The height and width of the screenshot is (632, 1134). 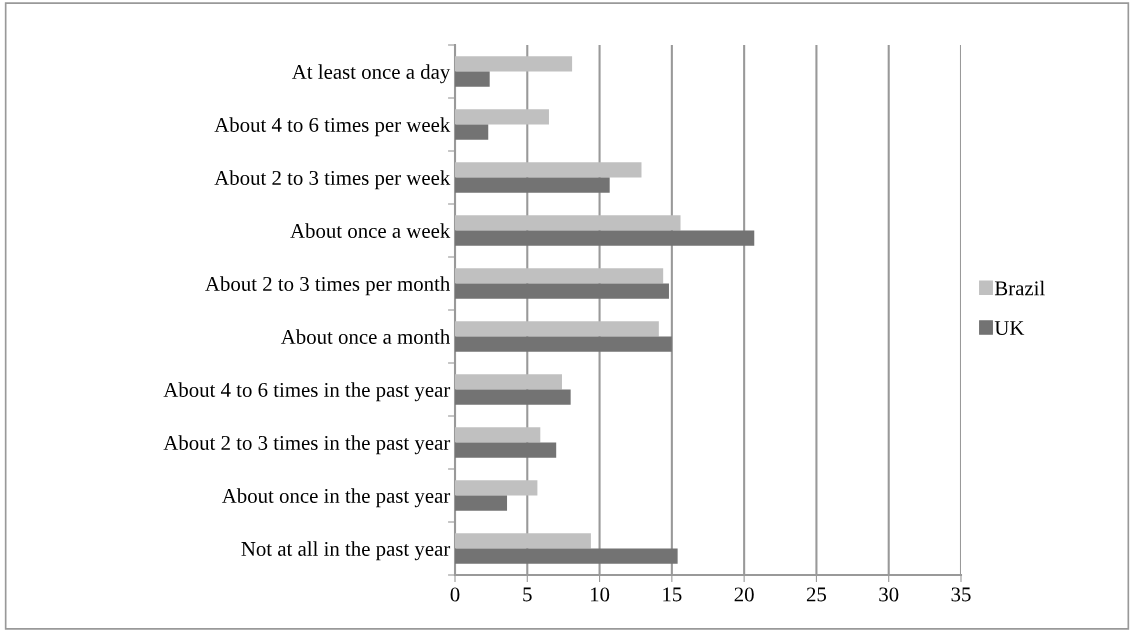 What do you see at coordinates (600, 594) in the screenshot?
I see `x-tick-label: 10` at bounding box center [600, 594].